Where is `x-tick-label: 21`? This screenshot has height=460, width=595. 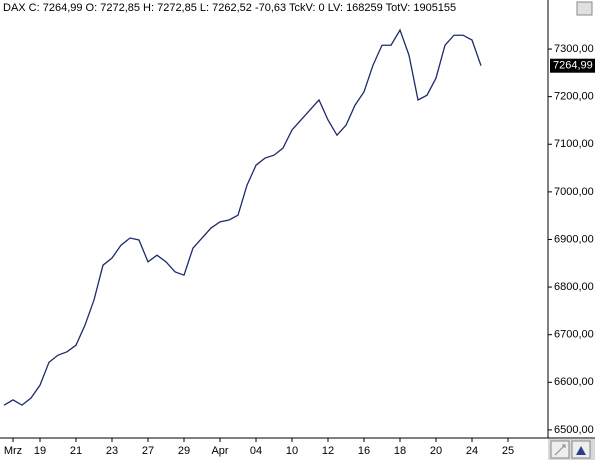
x-tick-label: 21 is located at coordinates (76, 451).